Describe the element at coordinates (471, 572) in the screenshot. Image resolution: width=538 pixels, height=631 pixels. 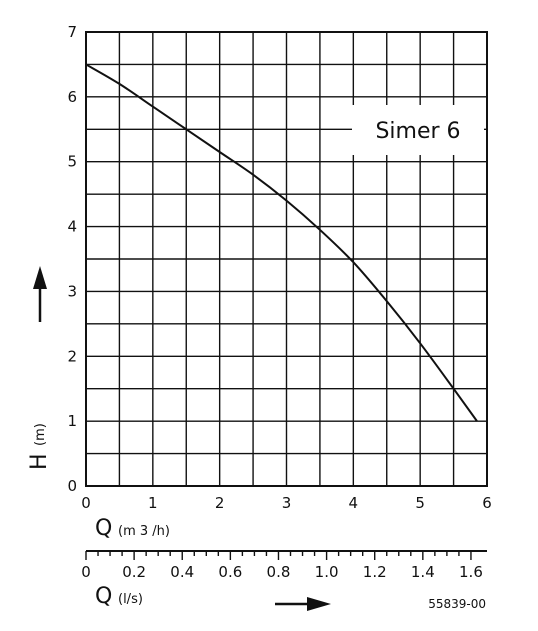
I see `secondary-x-tick-label: 1.6` at that location.